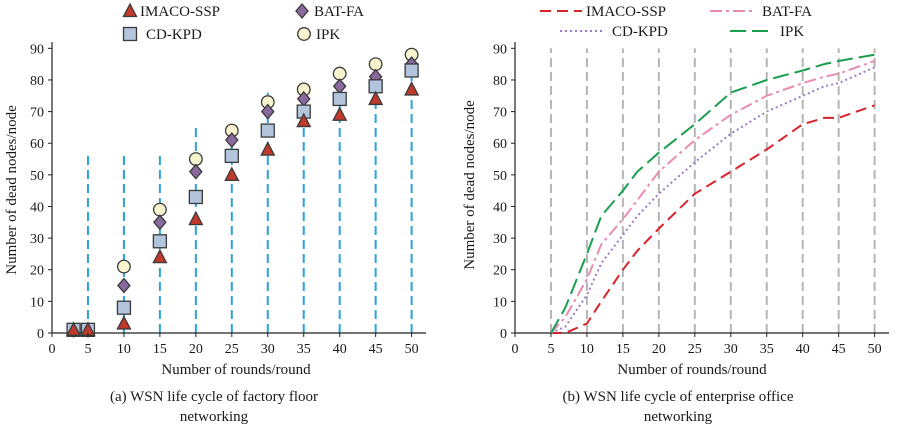 This screenshot has width=900, height=432. Describe the element at coordinates (412, 349) in the screenshot. I see `panel-a-xtick-label-50: 50` at that location.